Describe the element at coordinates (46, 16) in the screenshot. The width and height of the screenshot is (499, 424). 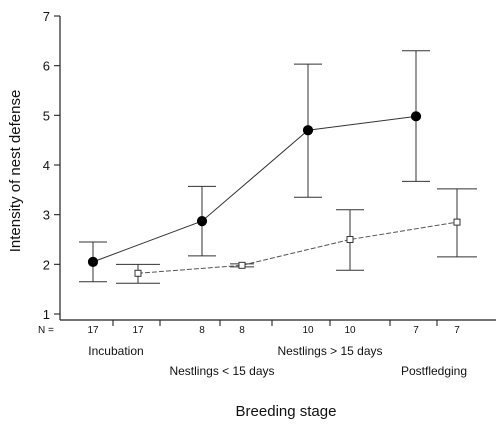
I see `y-tick-label: 7` at that location.